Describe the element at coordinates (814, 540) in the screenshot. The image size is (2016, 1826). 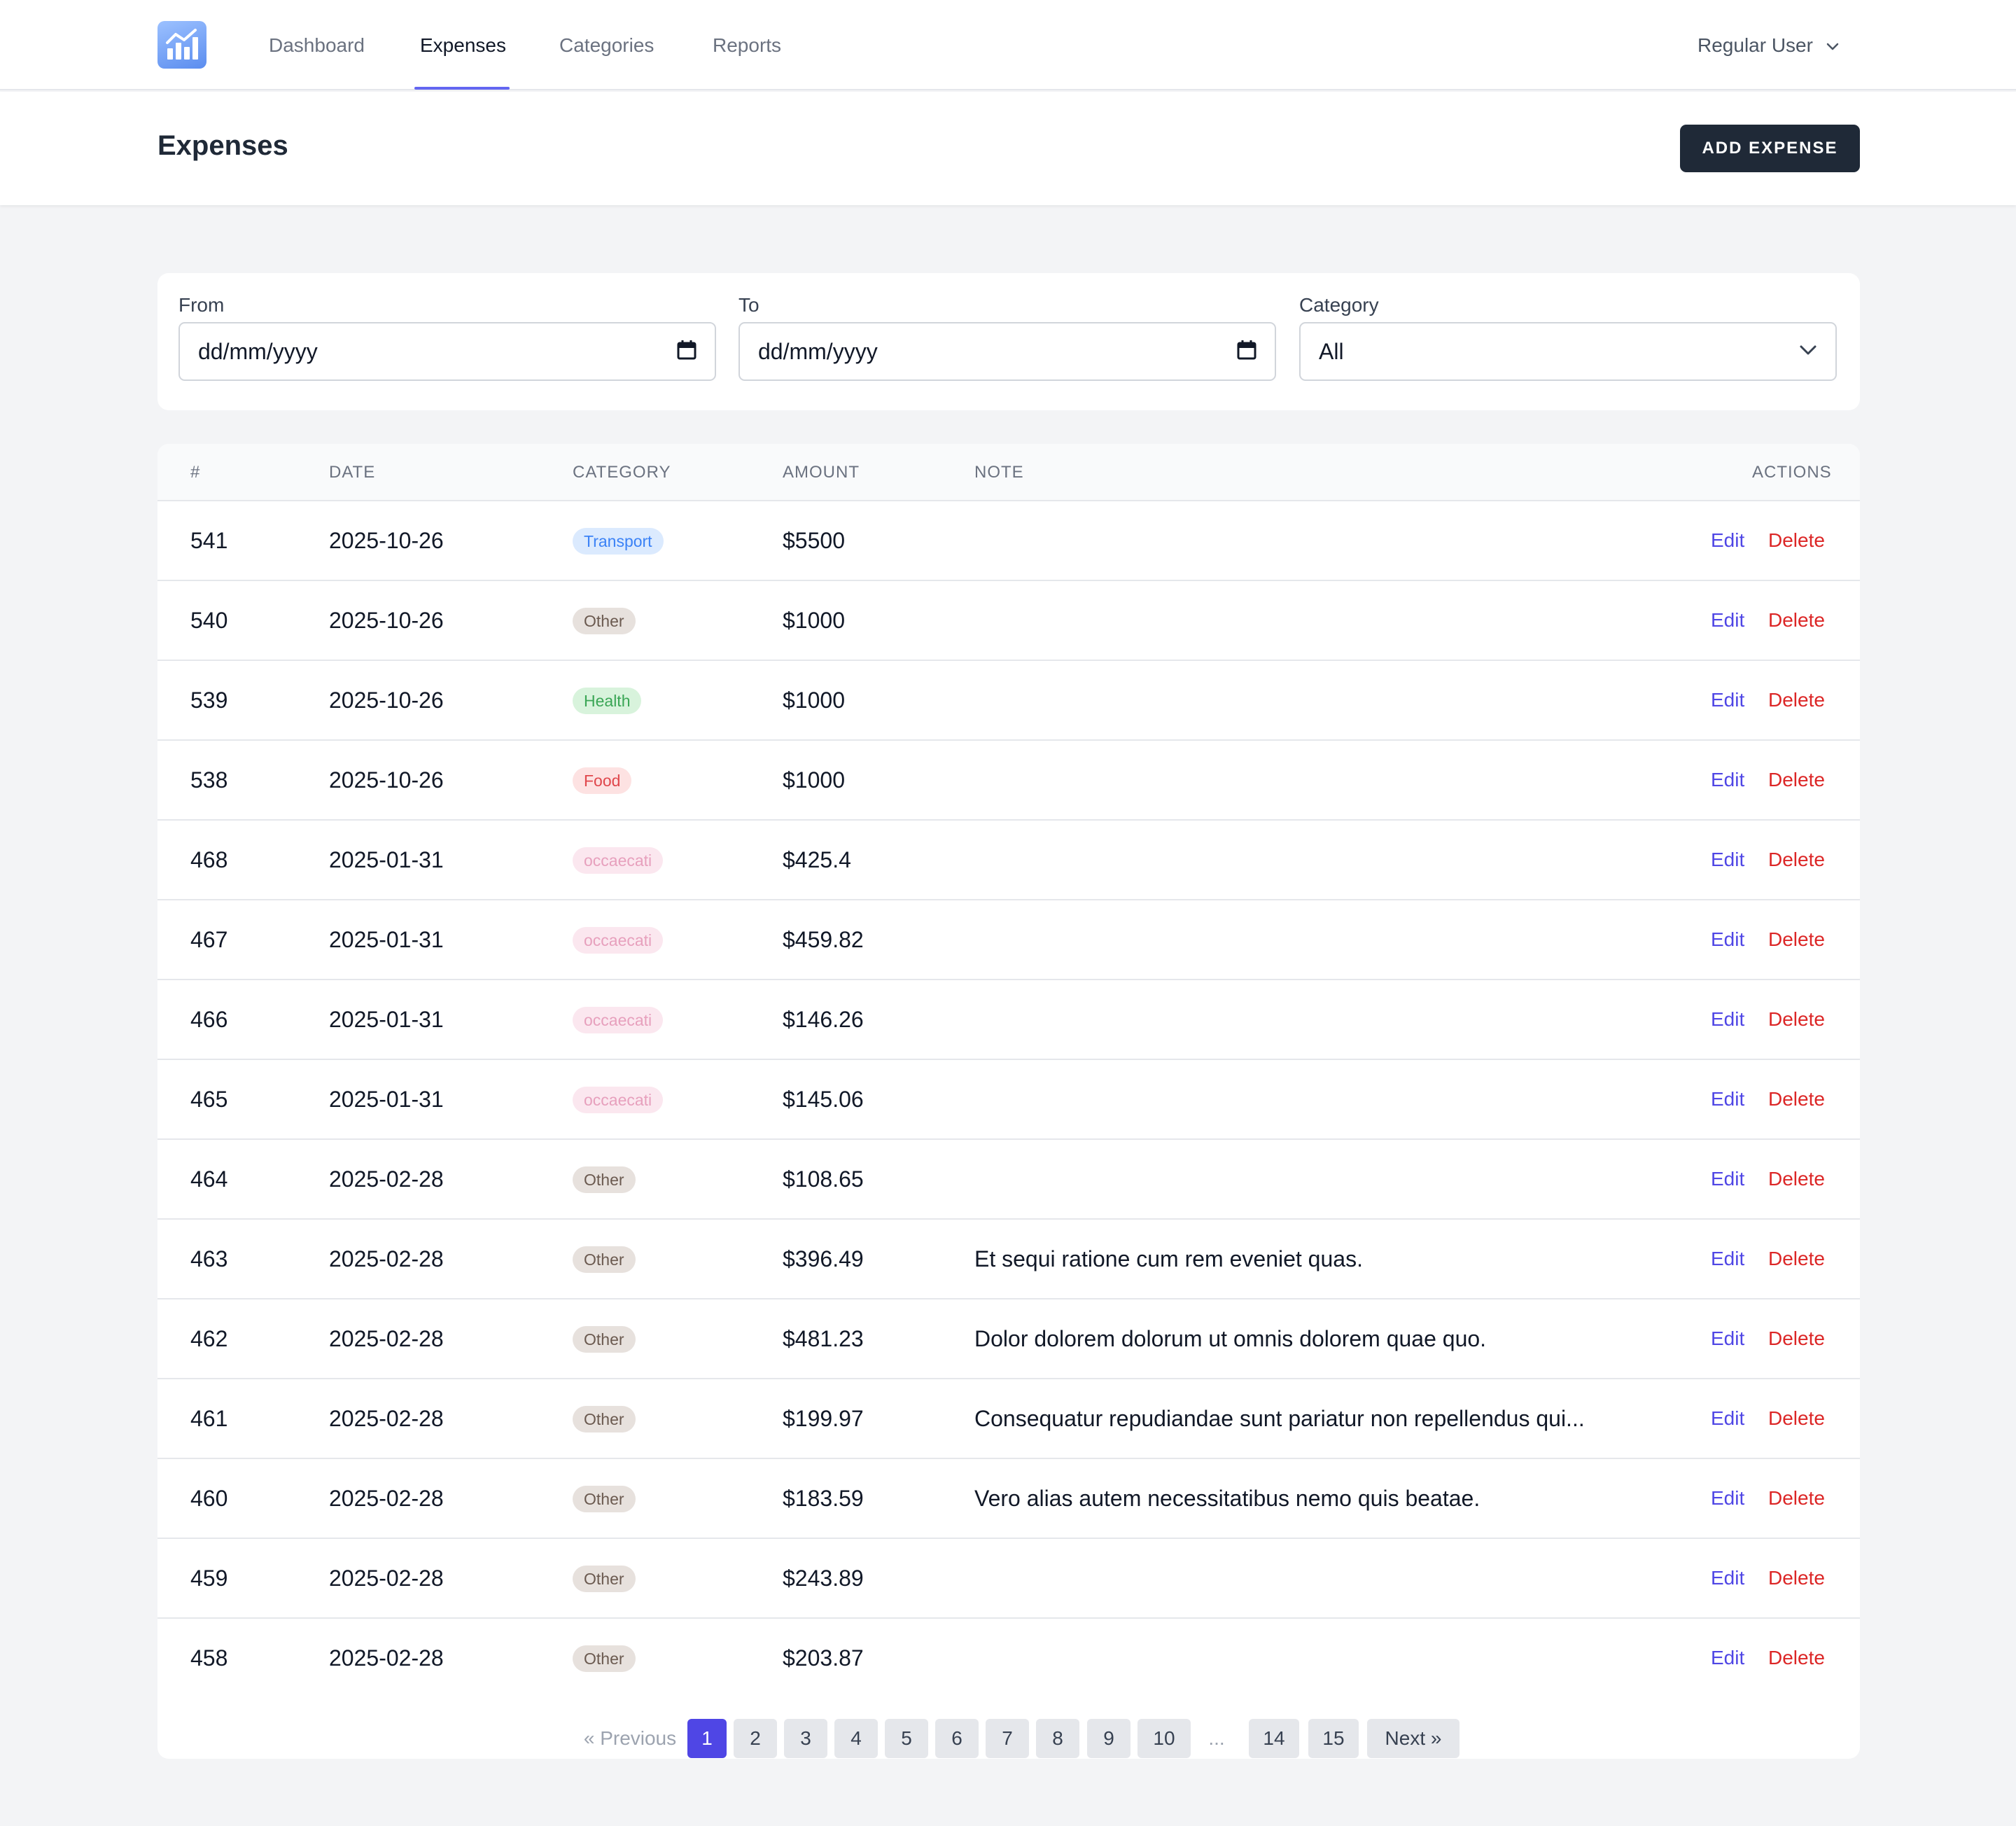
I see `cell-amount: $5500` at that location.